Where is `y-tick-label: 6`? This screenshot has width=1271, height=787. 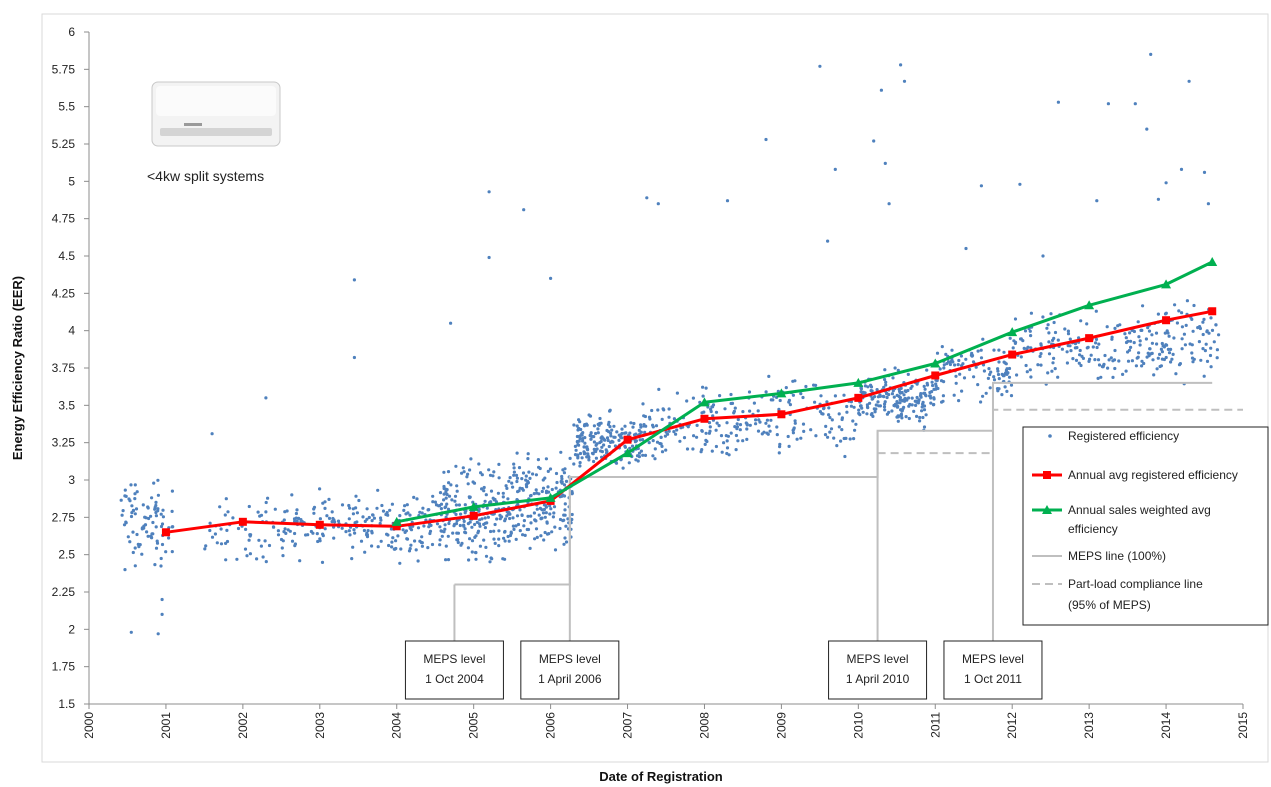
y-tick-label: 6 is located at coordinates (71, 32).